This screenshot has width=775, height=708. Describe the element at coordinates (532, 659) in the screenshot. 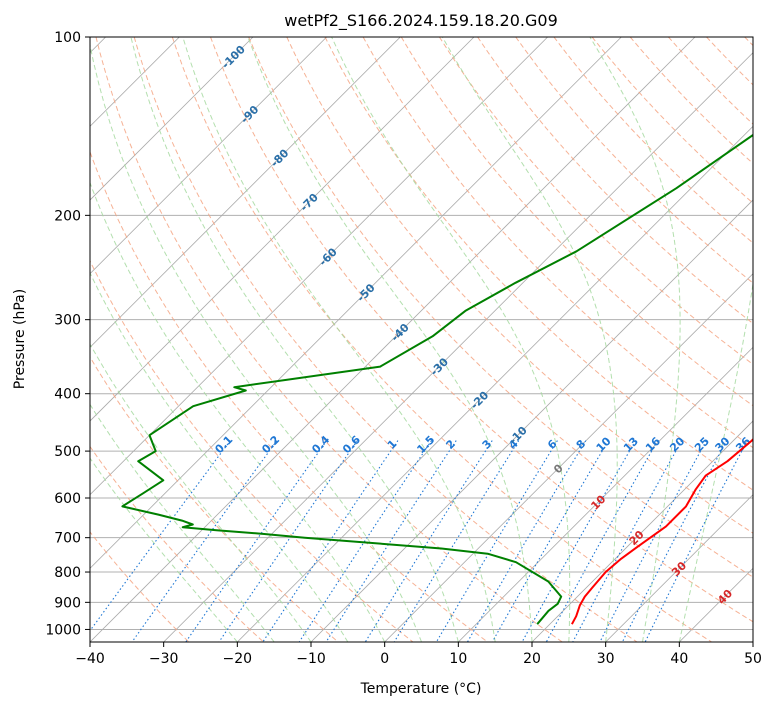

I see `x-tick-label: 20` at that location.